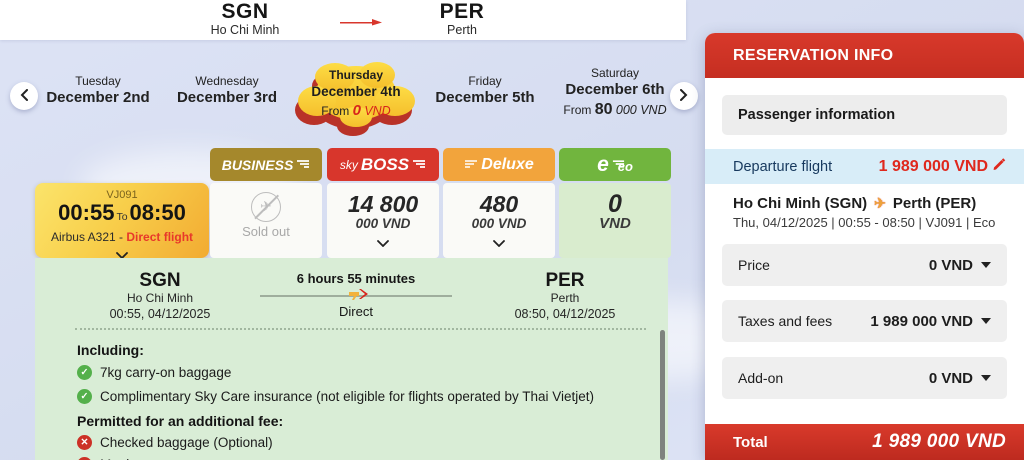 The width and height of the screenshot is (1024, 460). What do you see at coordinates (864, 321) in the screenshot?
I see `taxes-and-fees-row: Taxes and fees 1 989 000 VND` at bounding box center [864, 321].